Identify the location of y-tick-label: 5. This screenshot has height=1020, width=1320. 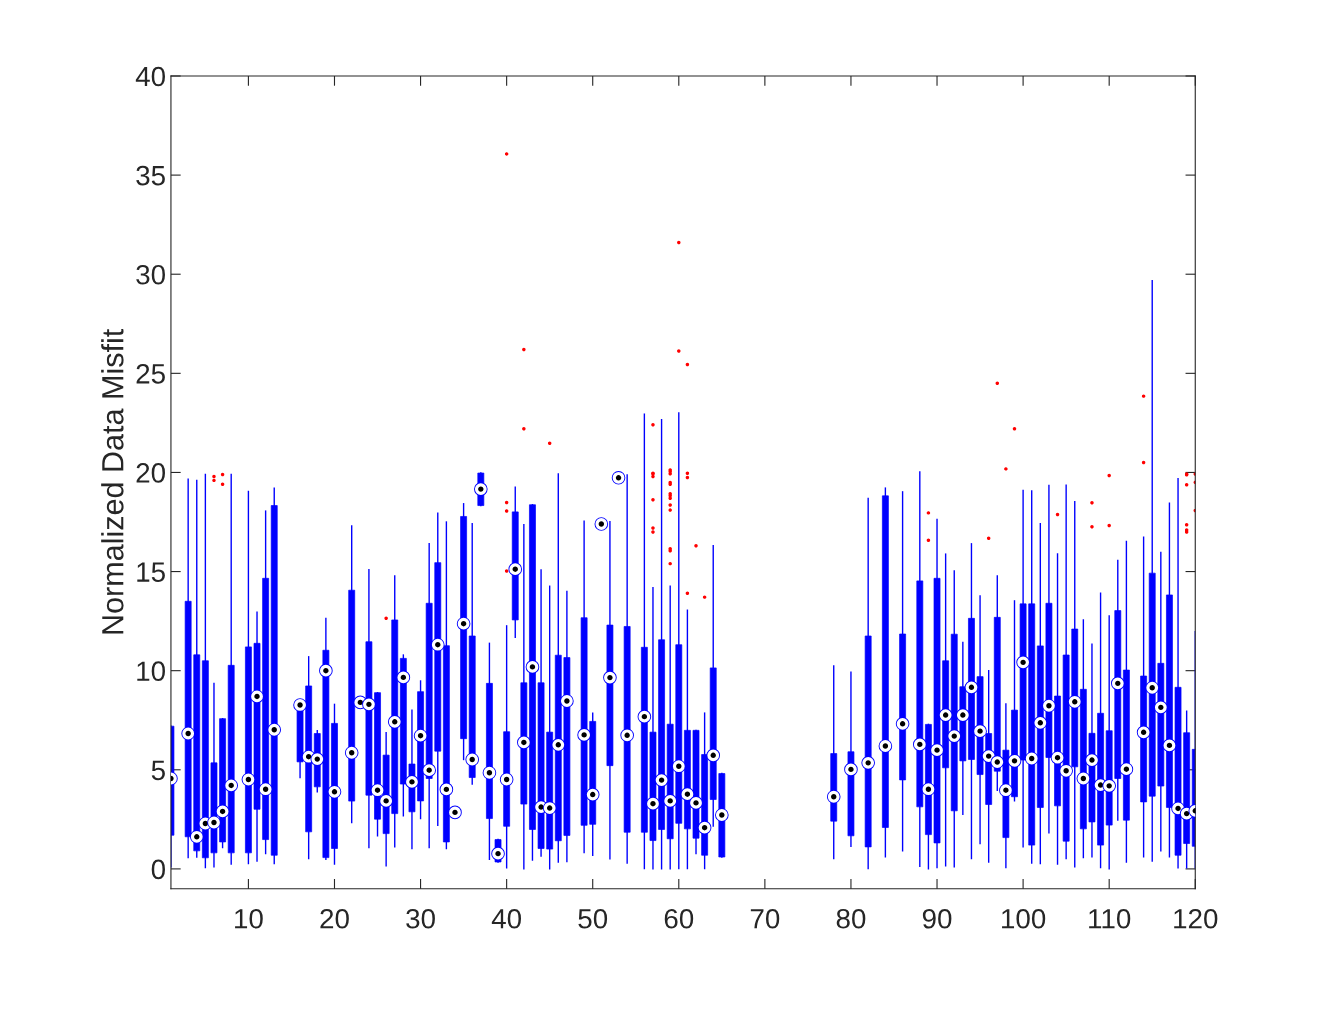
(158, 770).